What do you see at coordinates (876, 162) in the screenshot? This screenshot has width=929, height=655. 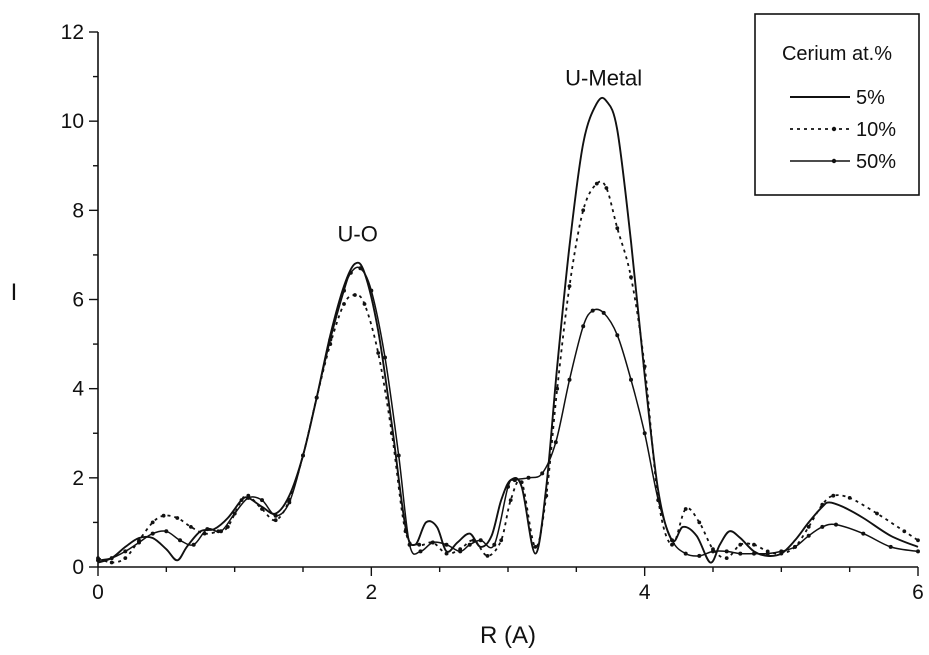 I see `legend-label: 50%` at bounding box center [876, 162].